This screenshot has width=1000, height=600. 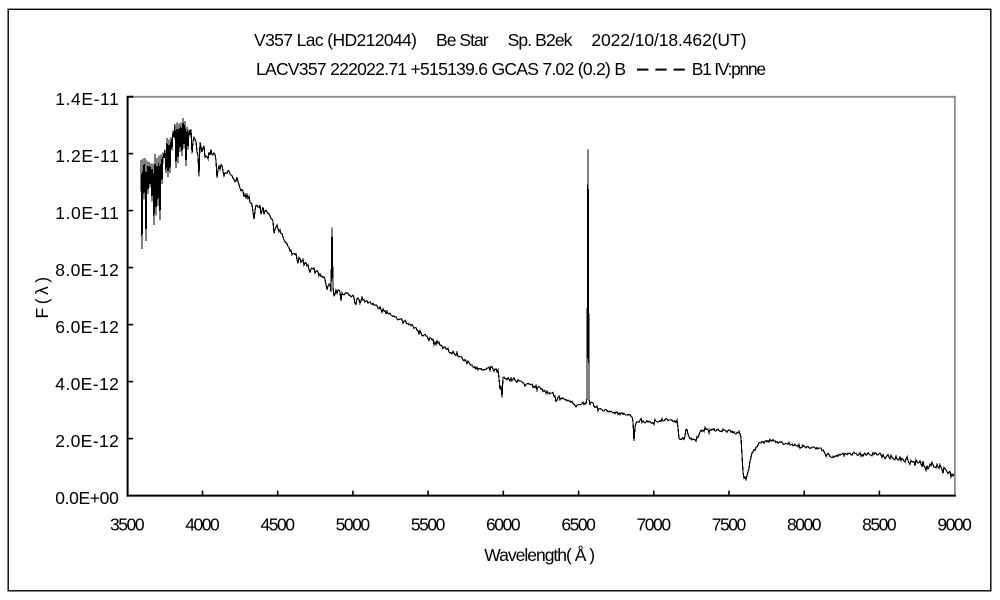 What do you see at coordinates (202, 525) in the screenshot?
I see `svg-text: 4000` at bounding box center [202, 525].